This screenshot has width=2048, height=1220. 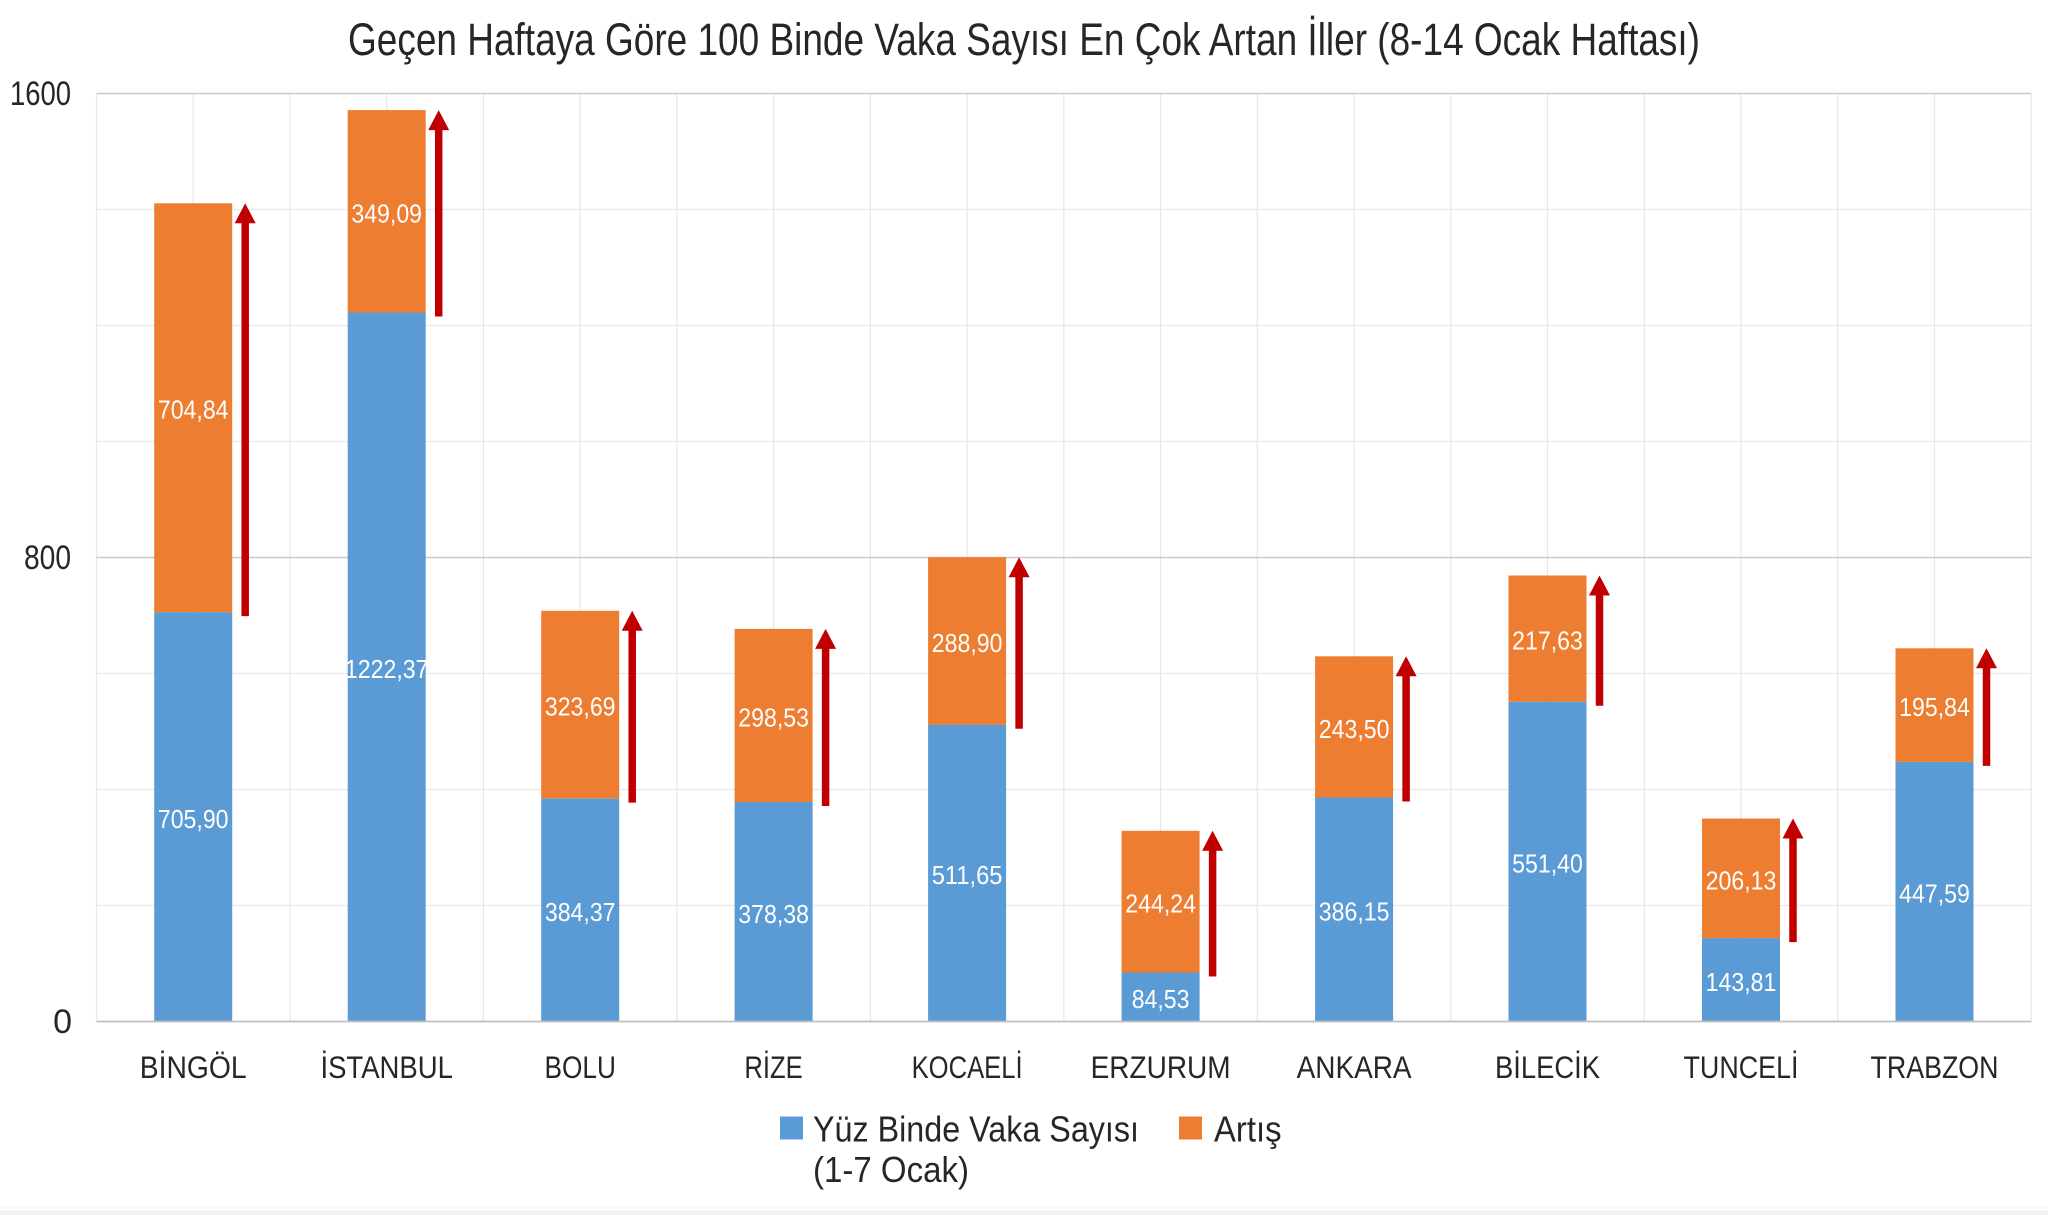 What do you see at coordinates (1161, 1000) in the screenshot?
I see `svg-text: 84,53` at bounding box center [1161, 1000].